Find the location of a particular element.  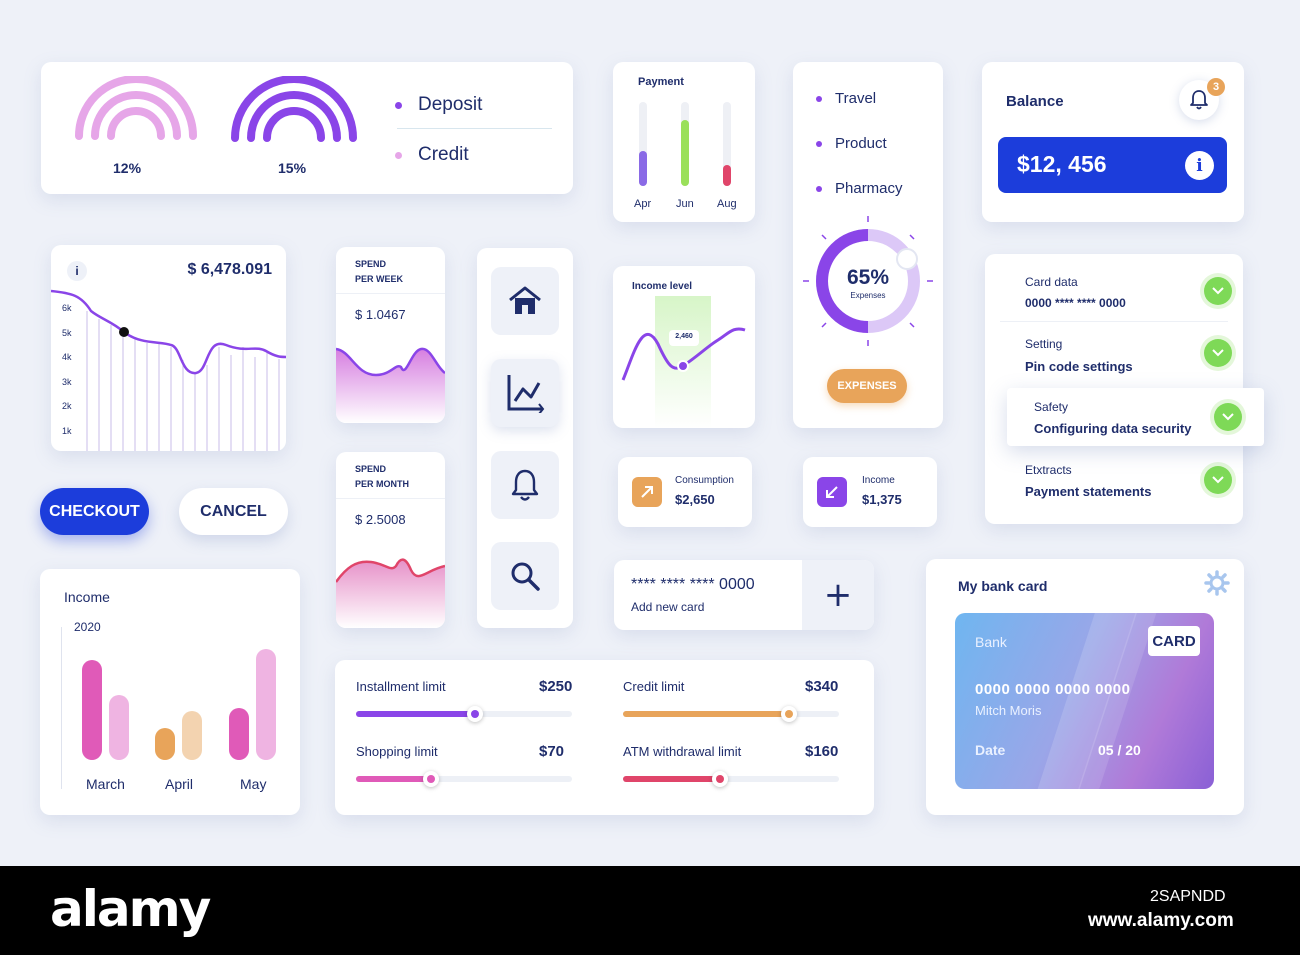

chart-icon is located at coordinates (526, 394).